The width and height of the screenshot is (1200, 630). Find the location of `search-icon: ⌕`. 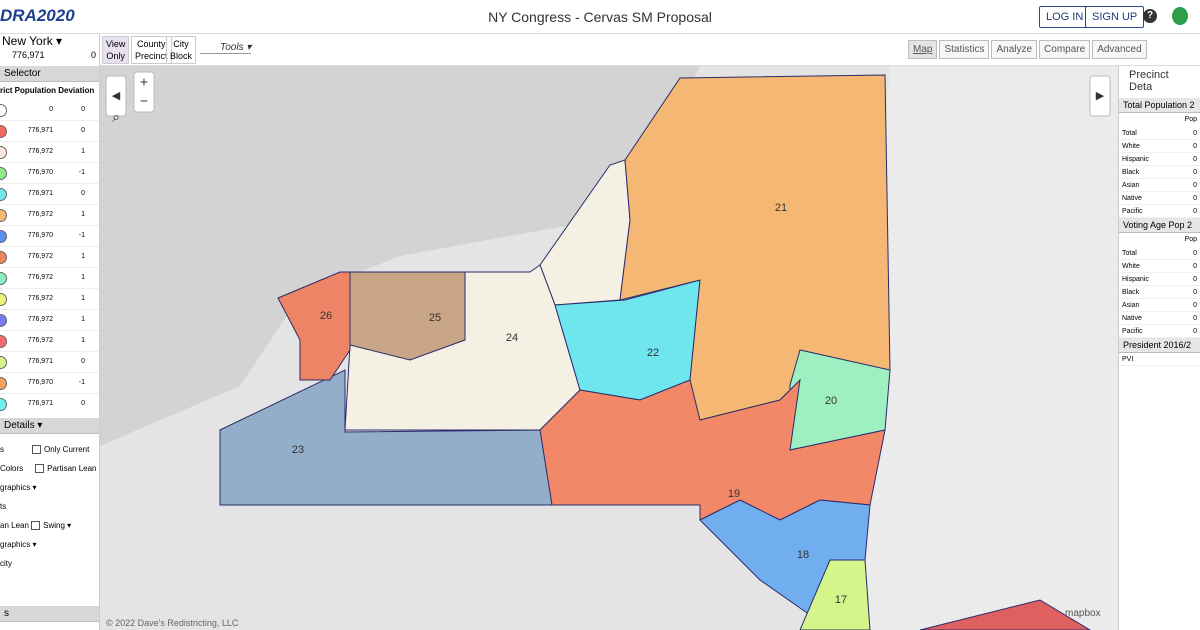

search-icon: ⌕ is located at coordinates (116, 117).